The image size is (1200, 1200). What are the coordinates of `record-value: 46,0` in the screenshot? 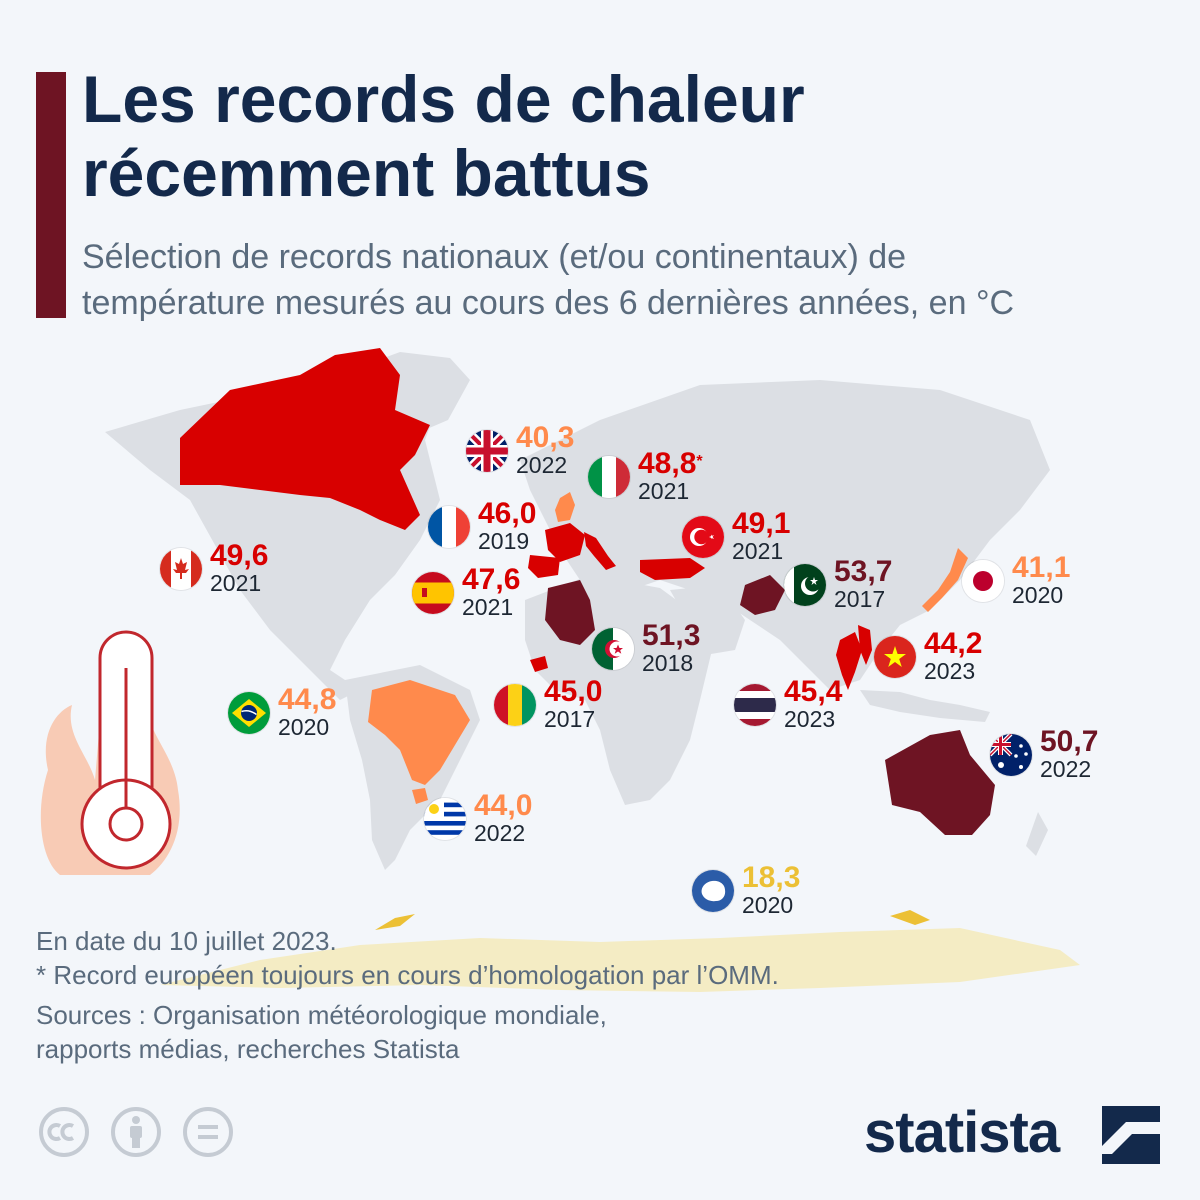 It's located at (507, 513).